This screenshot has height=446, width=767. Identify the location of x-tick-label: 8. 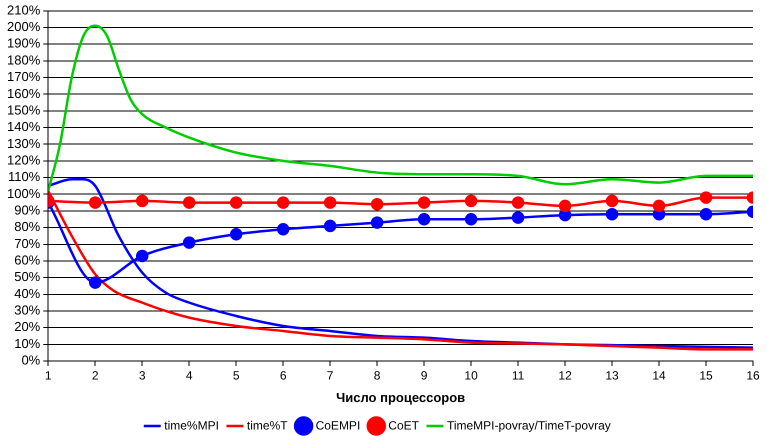
(377, 375).